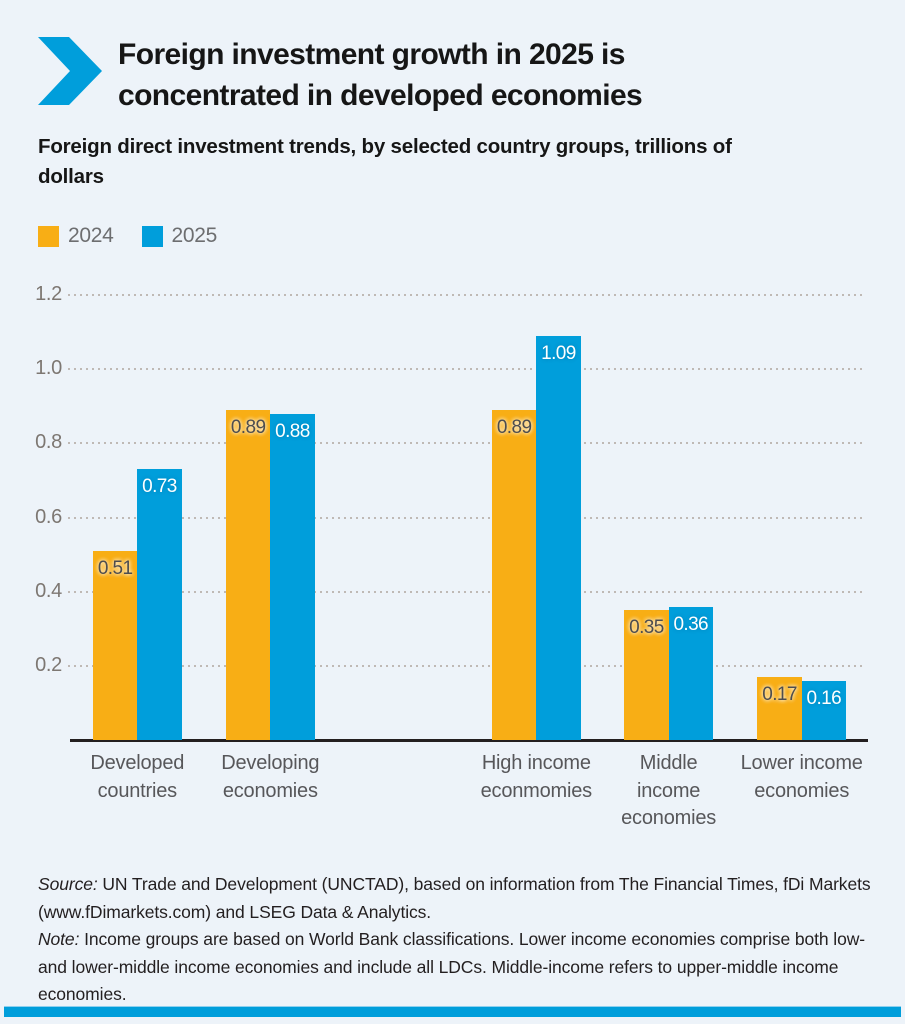  Describe the element at coordinates (48, 664) in the screenshot. I see `y-tick-label: 0.2` at that location.